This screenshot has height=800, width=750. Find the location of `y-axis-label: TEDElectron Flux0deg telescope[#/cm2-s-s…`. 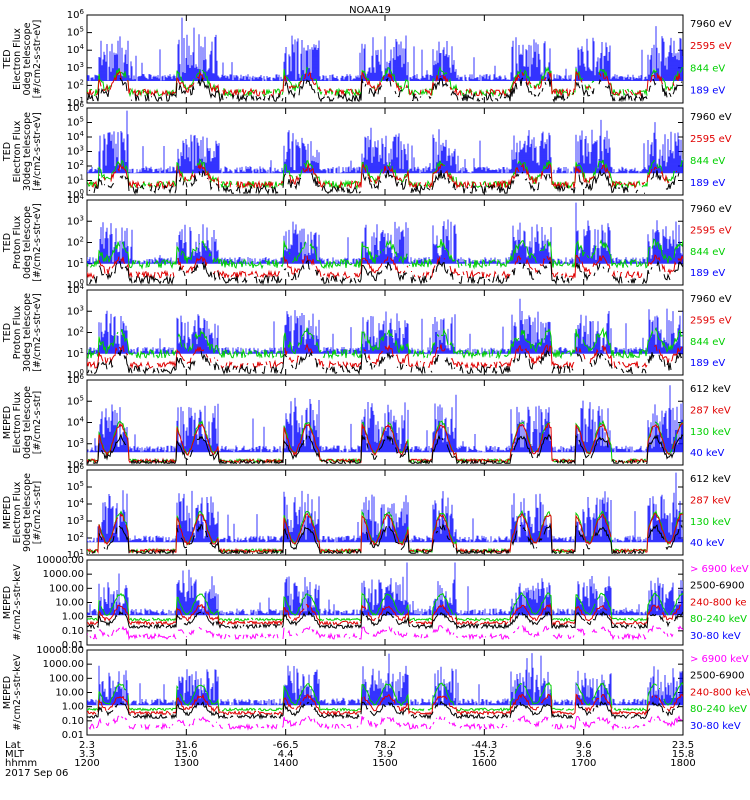

y-axis-label: TEDElectron Flux0deg telescope[#/cm2-s-s… is located at coordinates (22, 59).